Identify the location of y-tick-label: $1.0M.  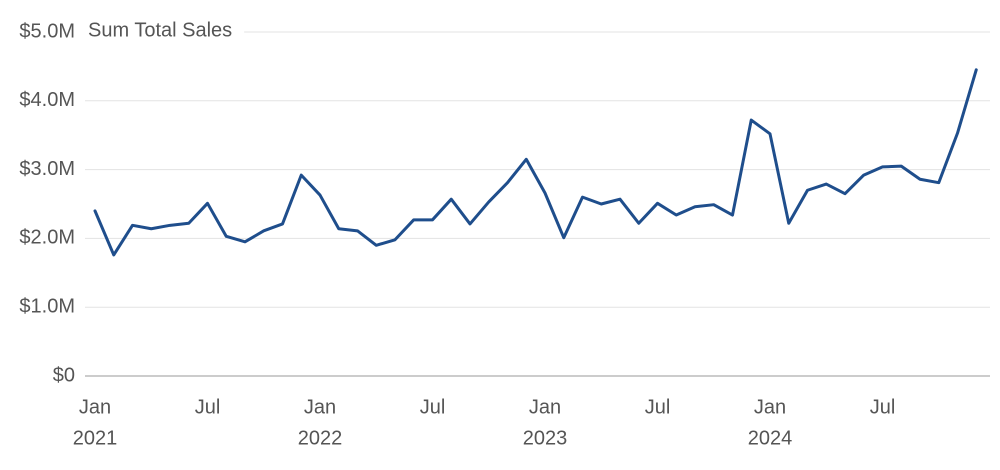
(47, 306).